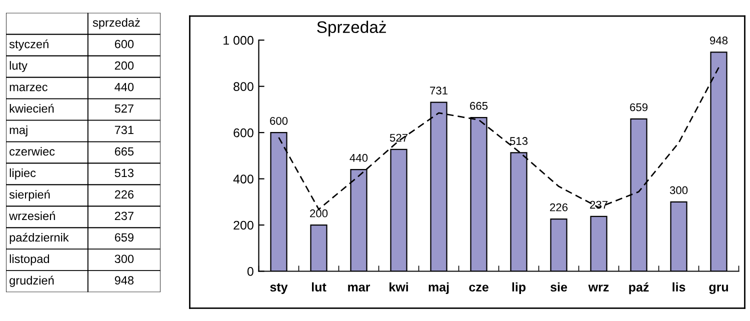 The width and height of the screenshot is (750, 321). I want to click on category-label: listopad, so click(30, 260).